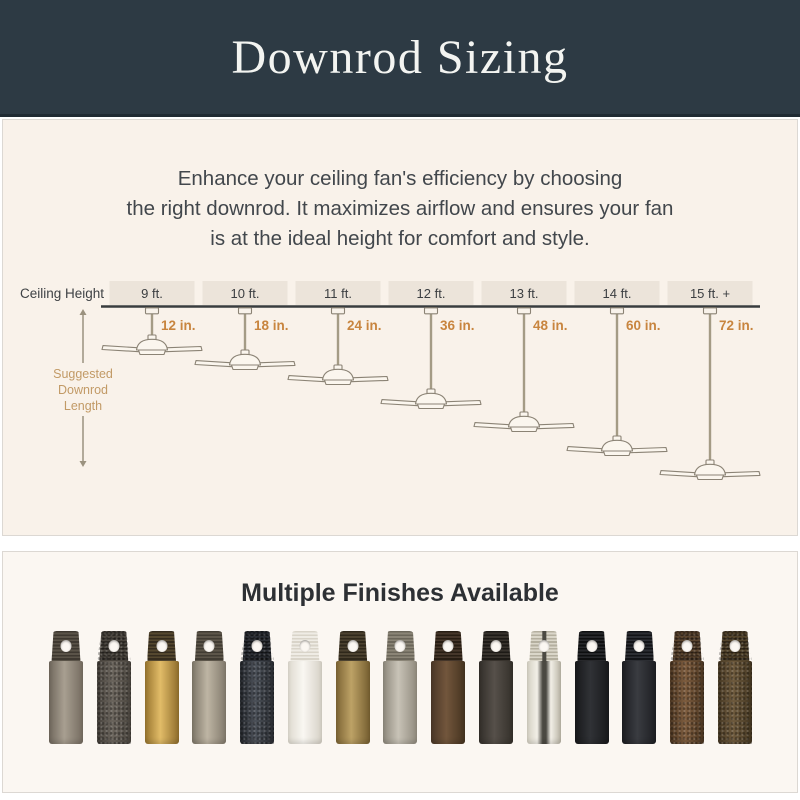 The image size is (800, 800). Describe the element at coordinates (736, 325) in the screenshot. I see `downrod-length-label: 72 in.` at that location.